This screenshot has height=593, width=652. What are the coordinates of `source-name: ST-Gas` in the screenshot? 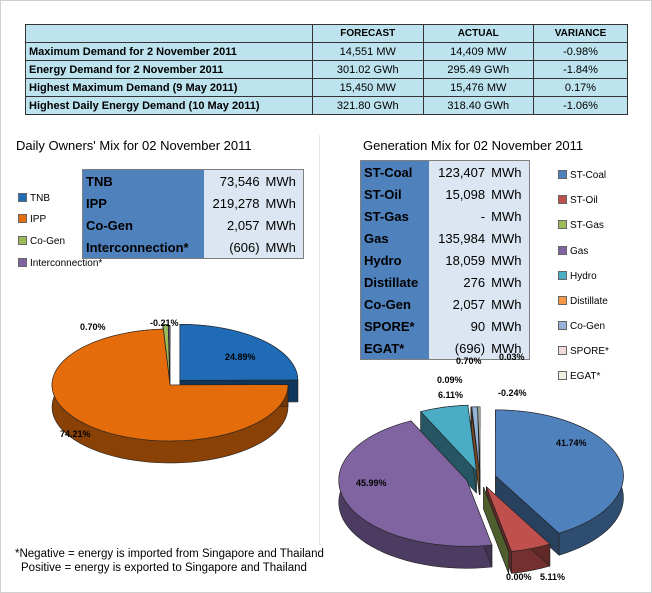 It's located at (394, 216).